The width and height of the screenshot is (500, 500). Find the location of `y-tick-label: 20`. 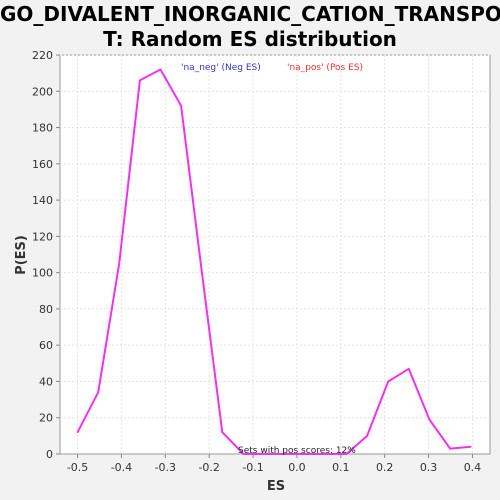

y-tick-label: 20 is located at coordinates (46, 418).